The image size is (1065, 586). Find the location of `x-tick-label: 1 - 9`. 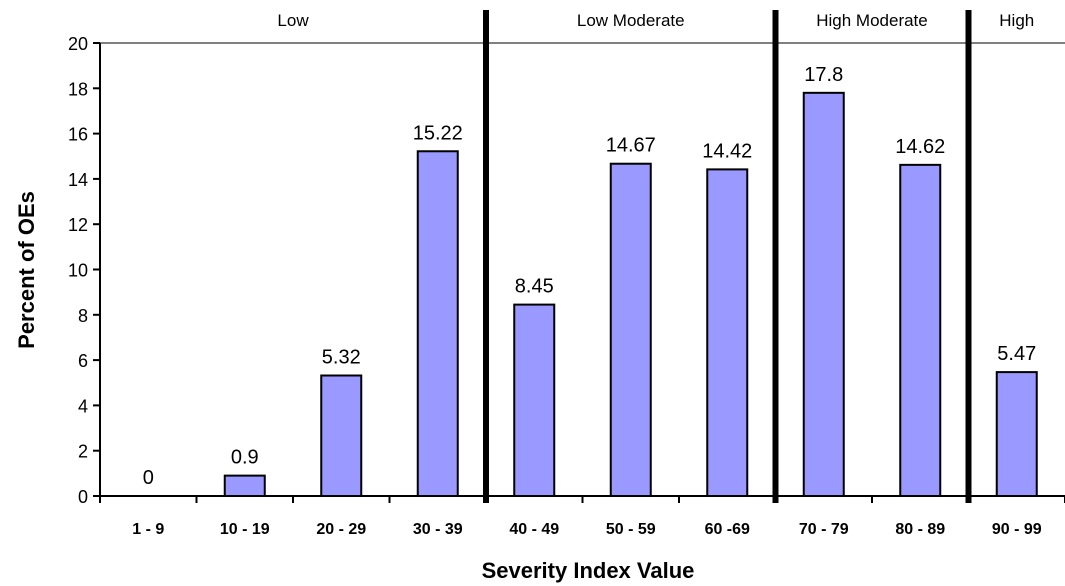

x-tick-label: 1 - 9 is located at coordinates (148, 529).